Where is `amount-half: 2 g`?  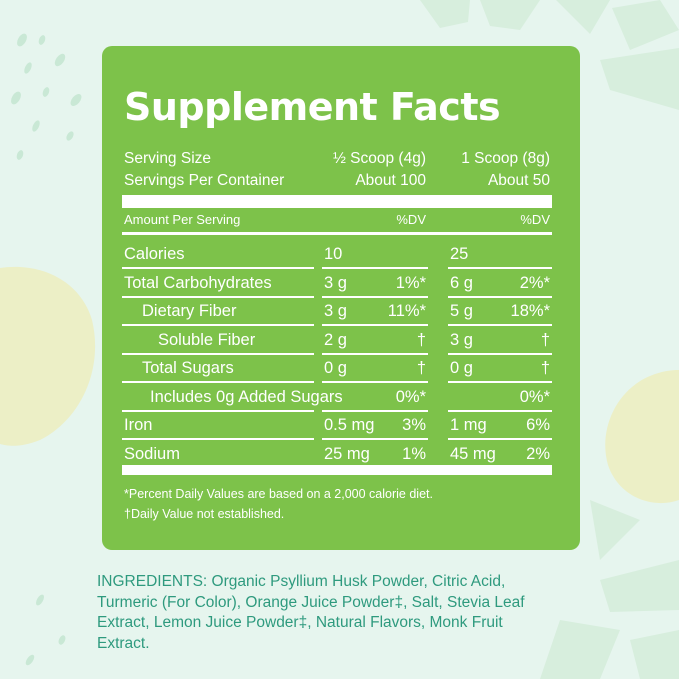 amount-half: 2 g is located at coordinates (335, 339).